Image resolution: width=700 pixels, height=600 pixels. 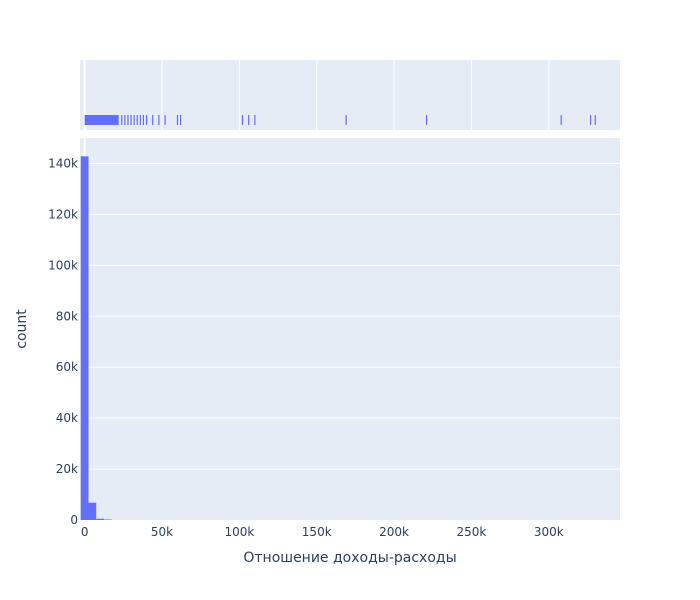 I want to click on x-tick-labels: 0 50k 100k 150k 200k 250k 300k, so click(x=322, y=532).